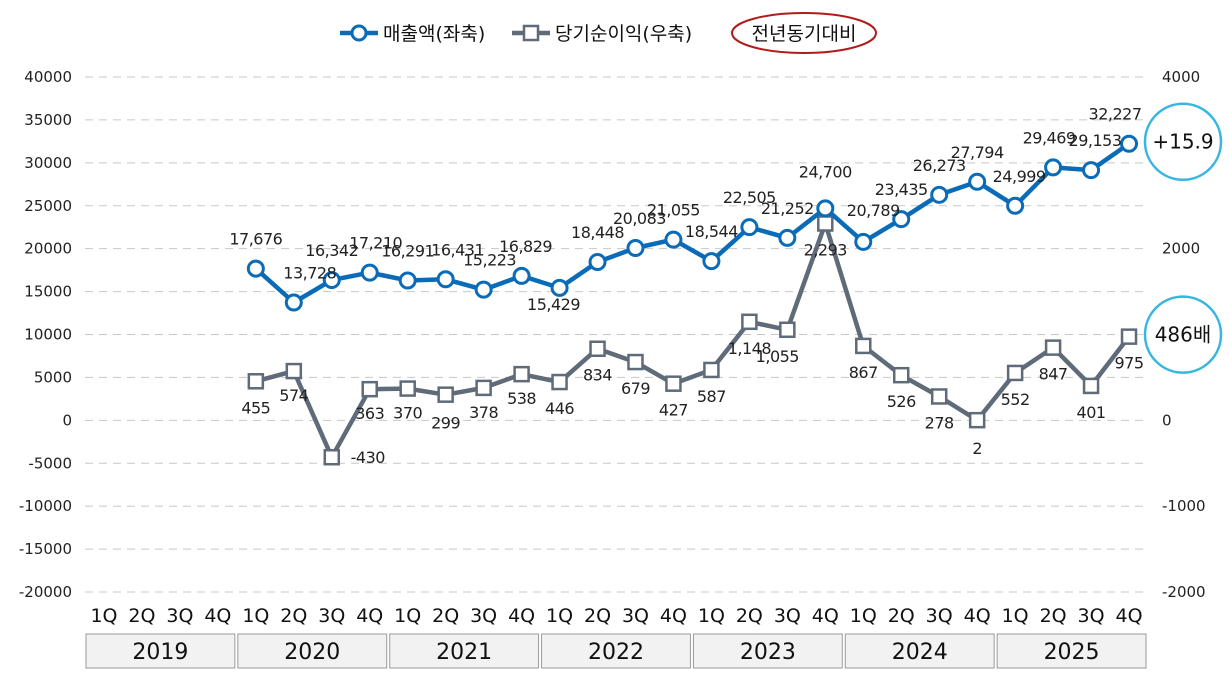 The width and height of the screenshot is (1229, 686). I want to click on left-tick-label: 30000, so click(48, 163).